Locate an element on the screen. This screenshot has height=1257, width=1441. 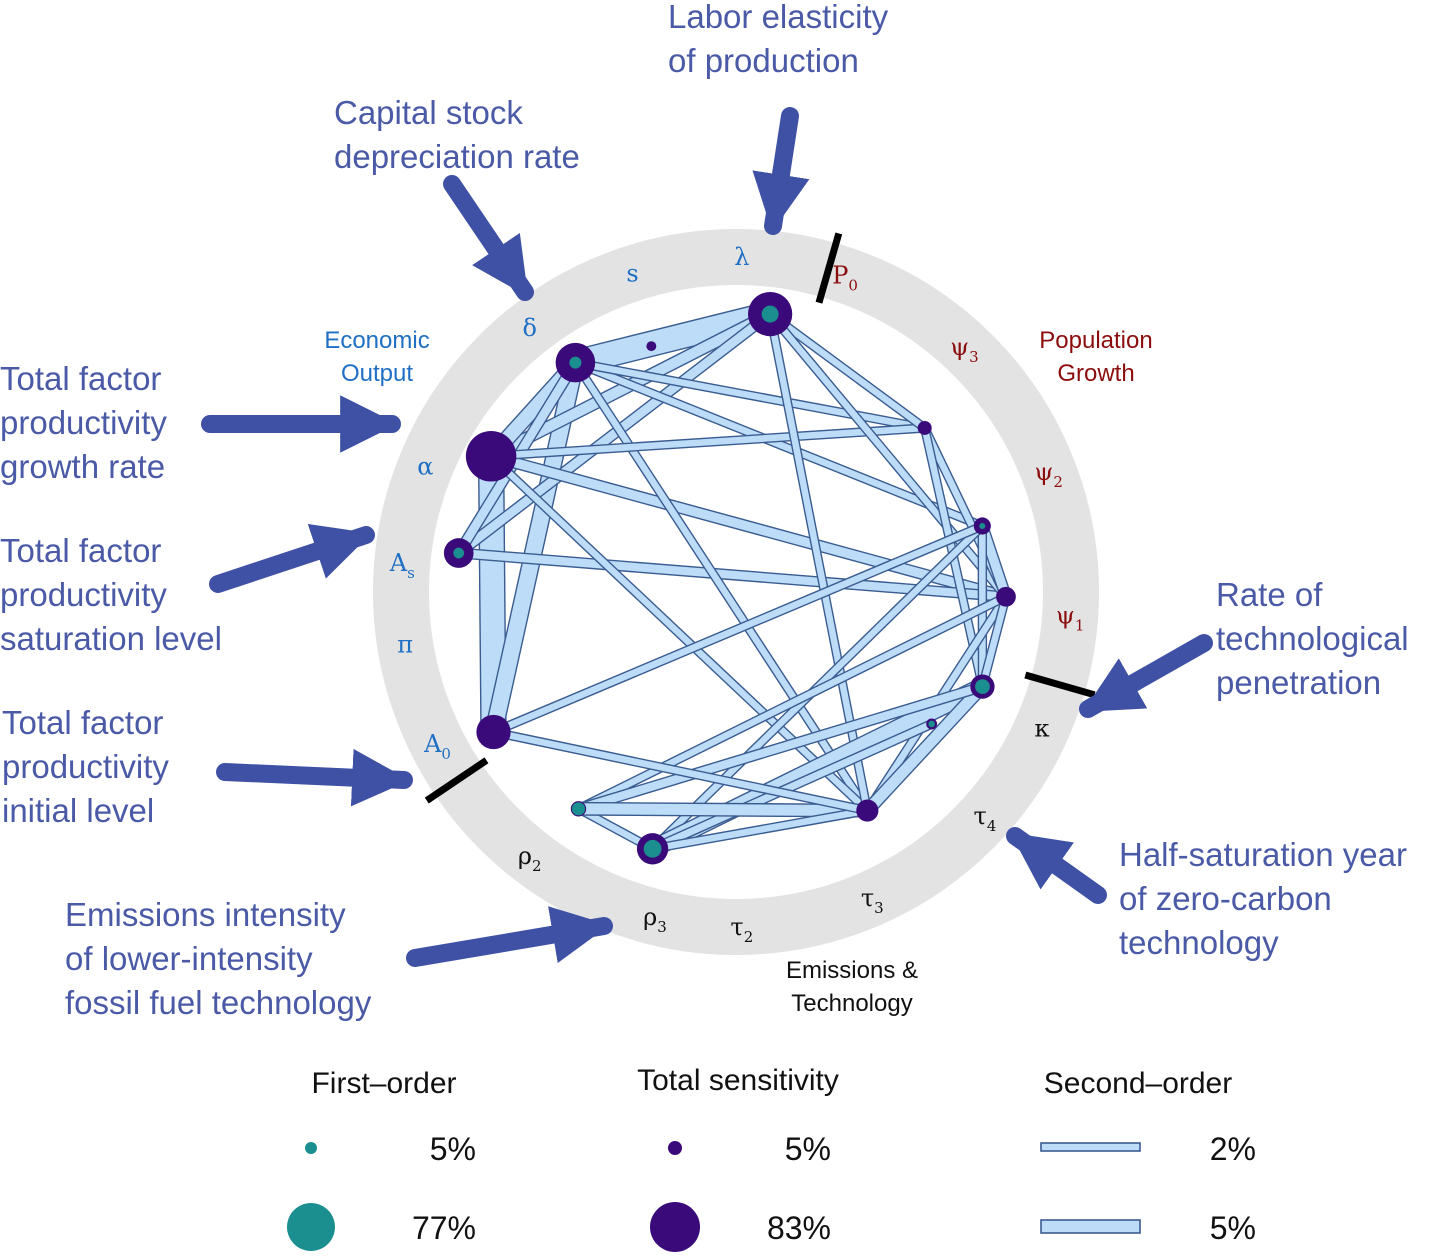
legend-first-small-value: 5% is located at coordinates (453, 1149).